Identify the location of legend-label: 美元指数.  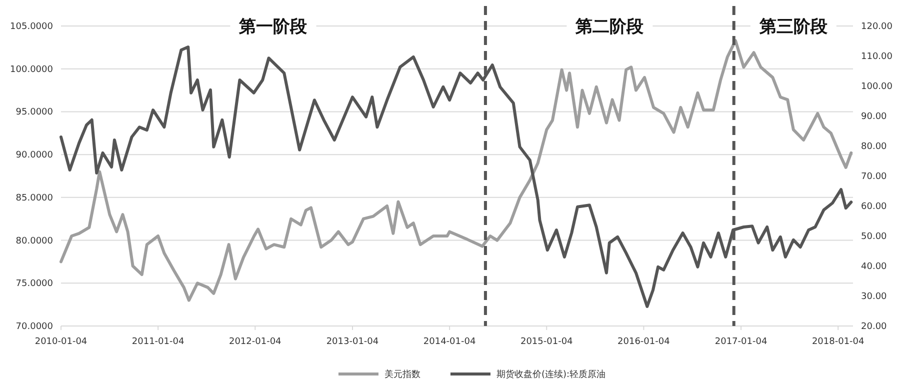
(402, 374).